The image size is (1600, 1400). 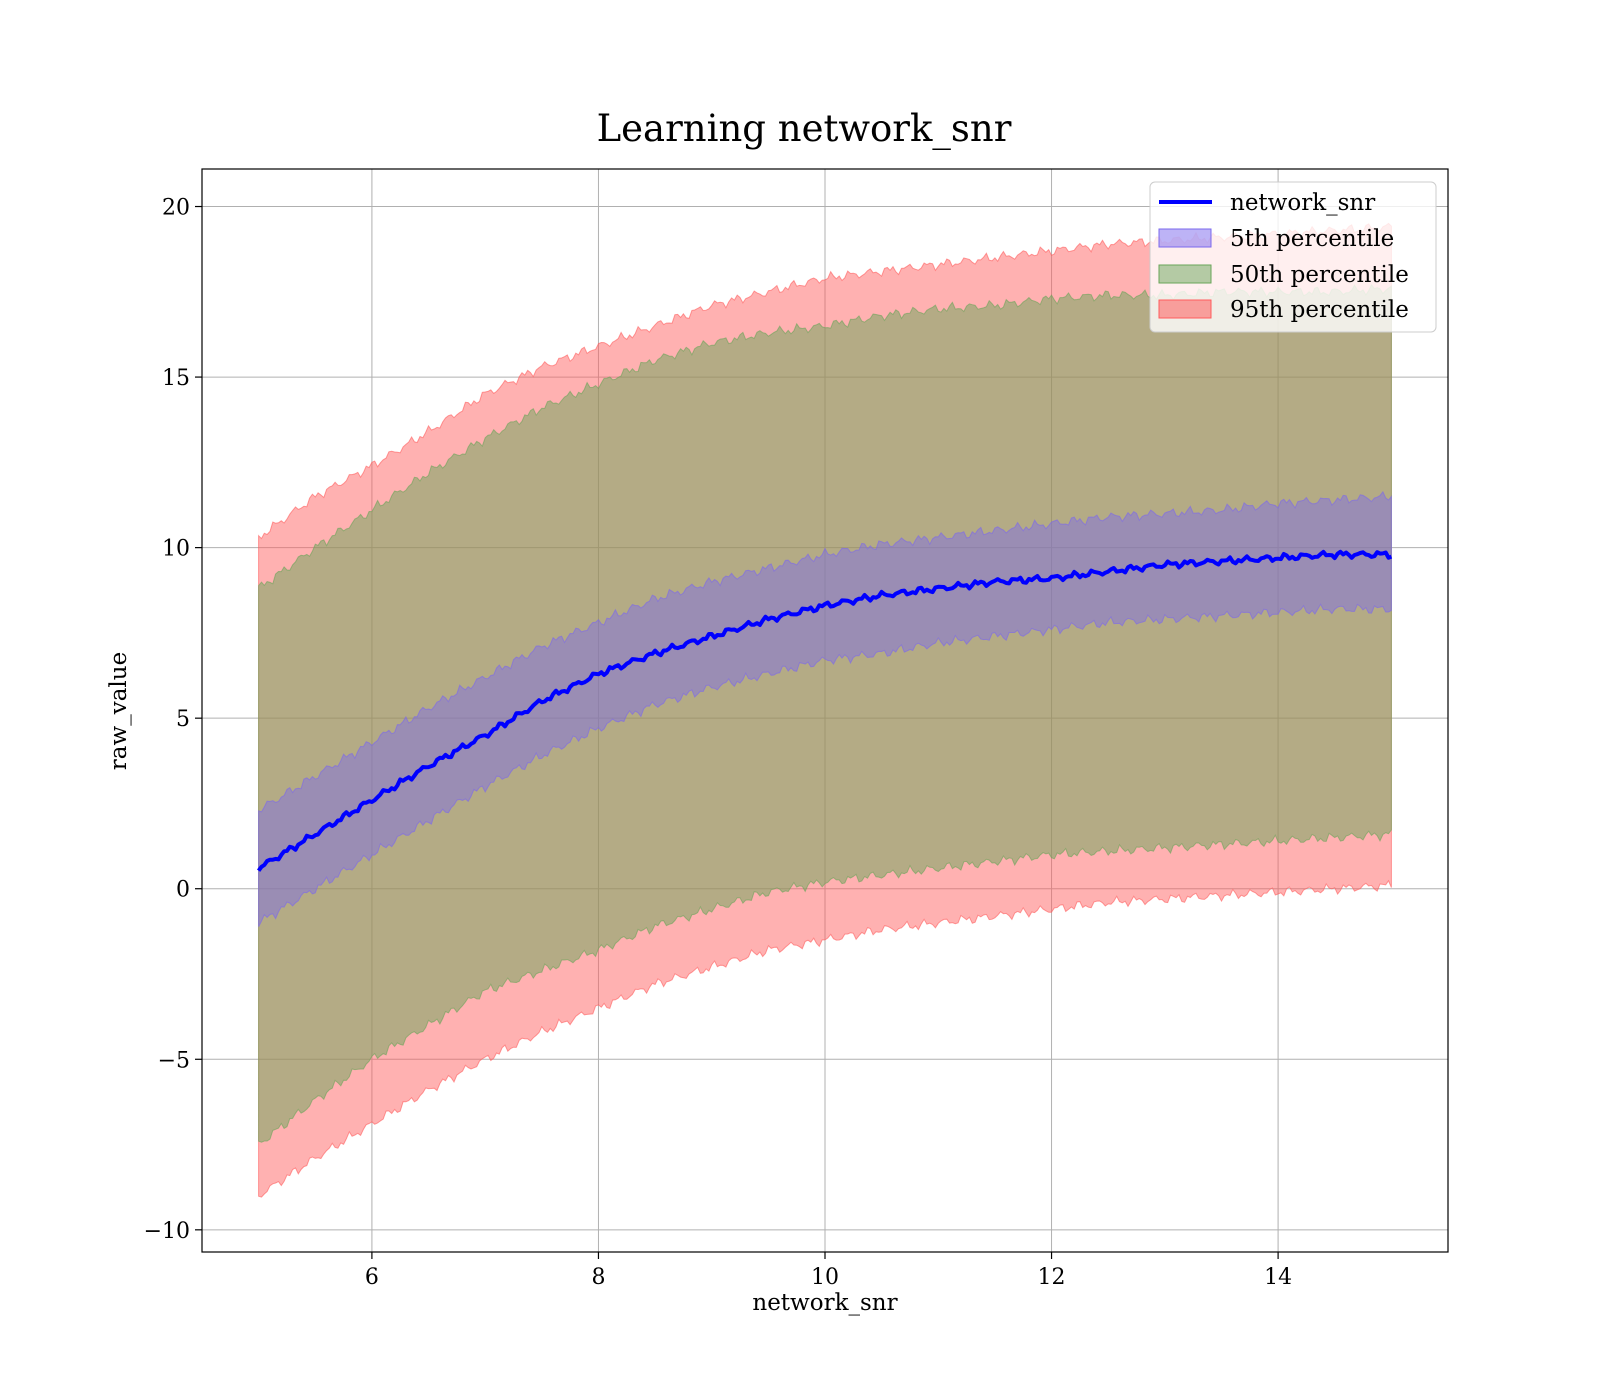 I want to click on y-tick-label: 5, so click(x=183, y=719).